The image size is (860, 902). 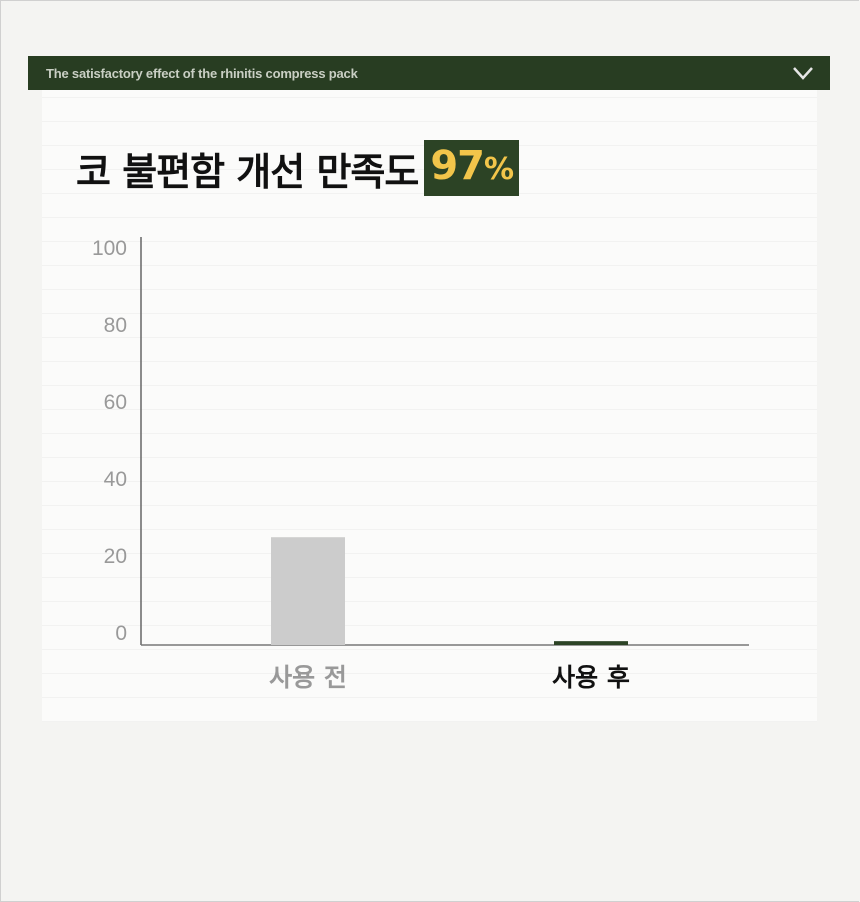 What do you see at coordinates (115, 479) in the screenshot?
I see `y-tick-label: 40` at bounding box center [115, 479].